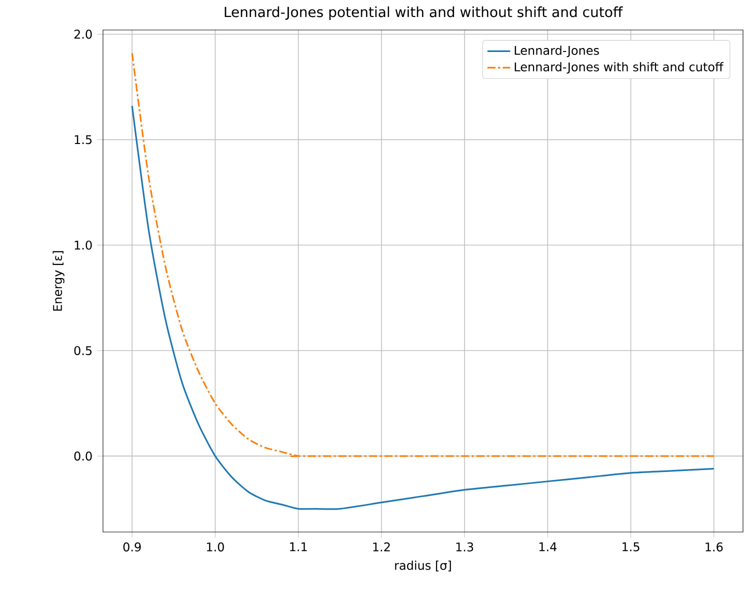 This screenshot has width=744, height=594. Describe the element at coordinates (83, 245) in the screenshot. I see `y-tick-label: 1.0` at that location.